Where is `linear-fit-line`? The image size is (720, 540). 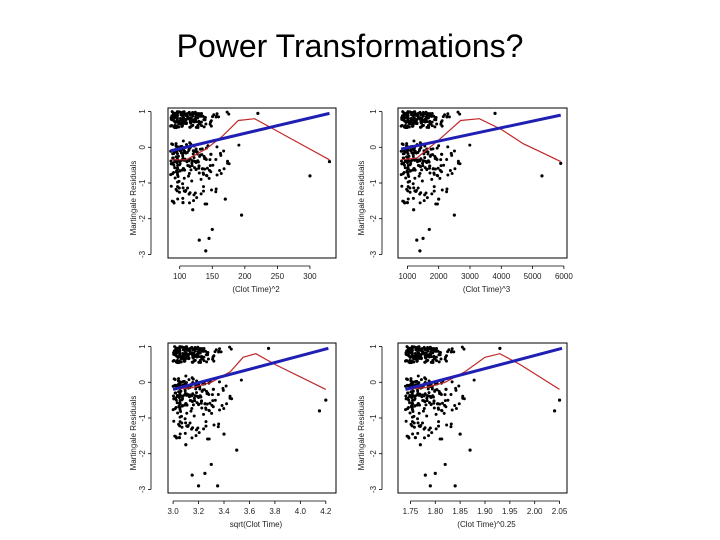
linear-fit-line is located at coordinates (250, 132).